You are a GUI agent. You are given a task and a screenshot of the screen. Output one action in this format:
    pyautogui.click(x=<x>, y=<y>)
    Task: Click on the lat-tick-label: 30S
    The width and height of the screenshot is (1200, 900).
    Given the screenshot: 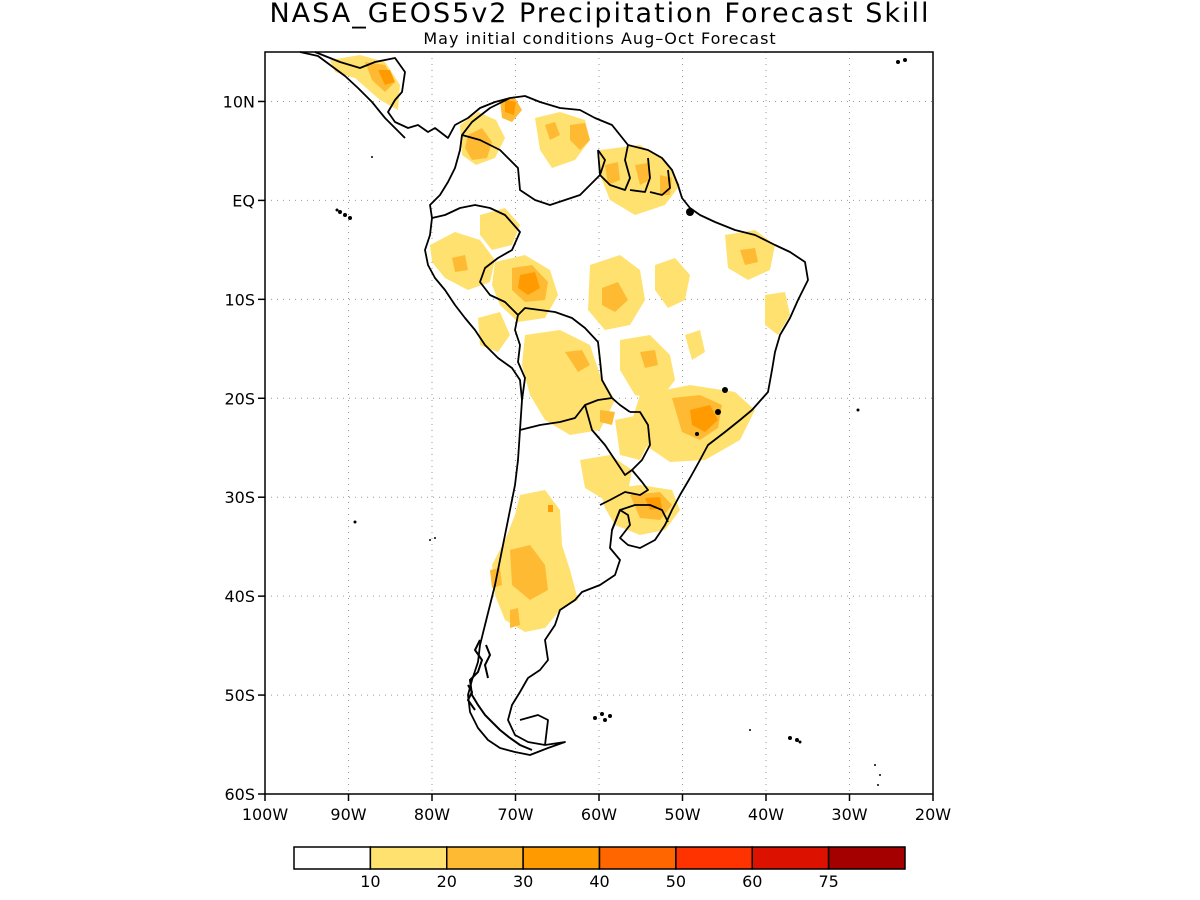 What is the action you would take?
    pyautogui.click(x=239, y=497)
    